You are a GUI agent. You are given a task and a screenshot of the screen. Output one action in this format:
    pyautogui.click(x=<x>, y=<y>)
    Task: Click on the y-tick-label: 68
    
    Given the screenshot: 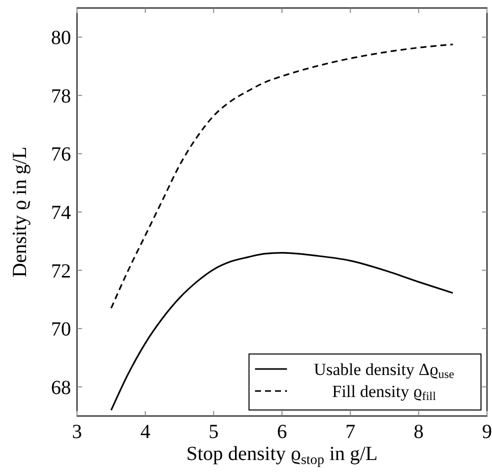 What is the action you would take?
    pyautogui.click(x=61, y=387)
    